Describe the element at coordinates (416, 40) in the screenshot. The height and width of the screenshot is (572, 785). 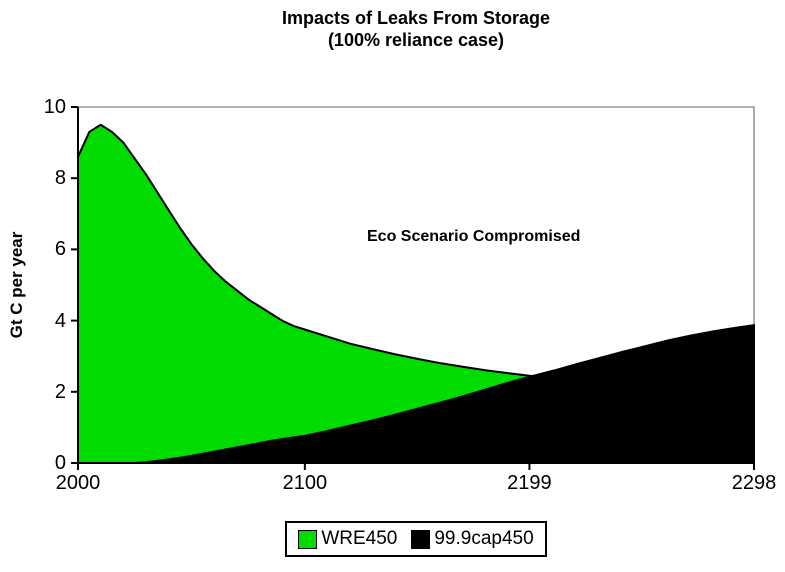
I see `chart-title-line2: (100% reliance case)` at that location.